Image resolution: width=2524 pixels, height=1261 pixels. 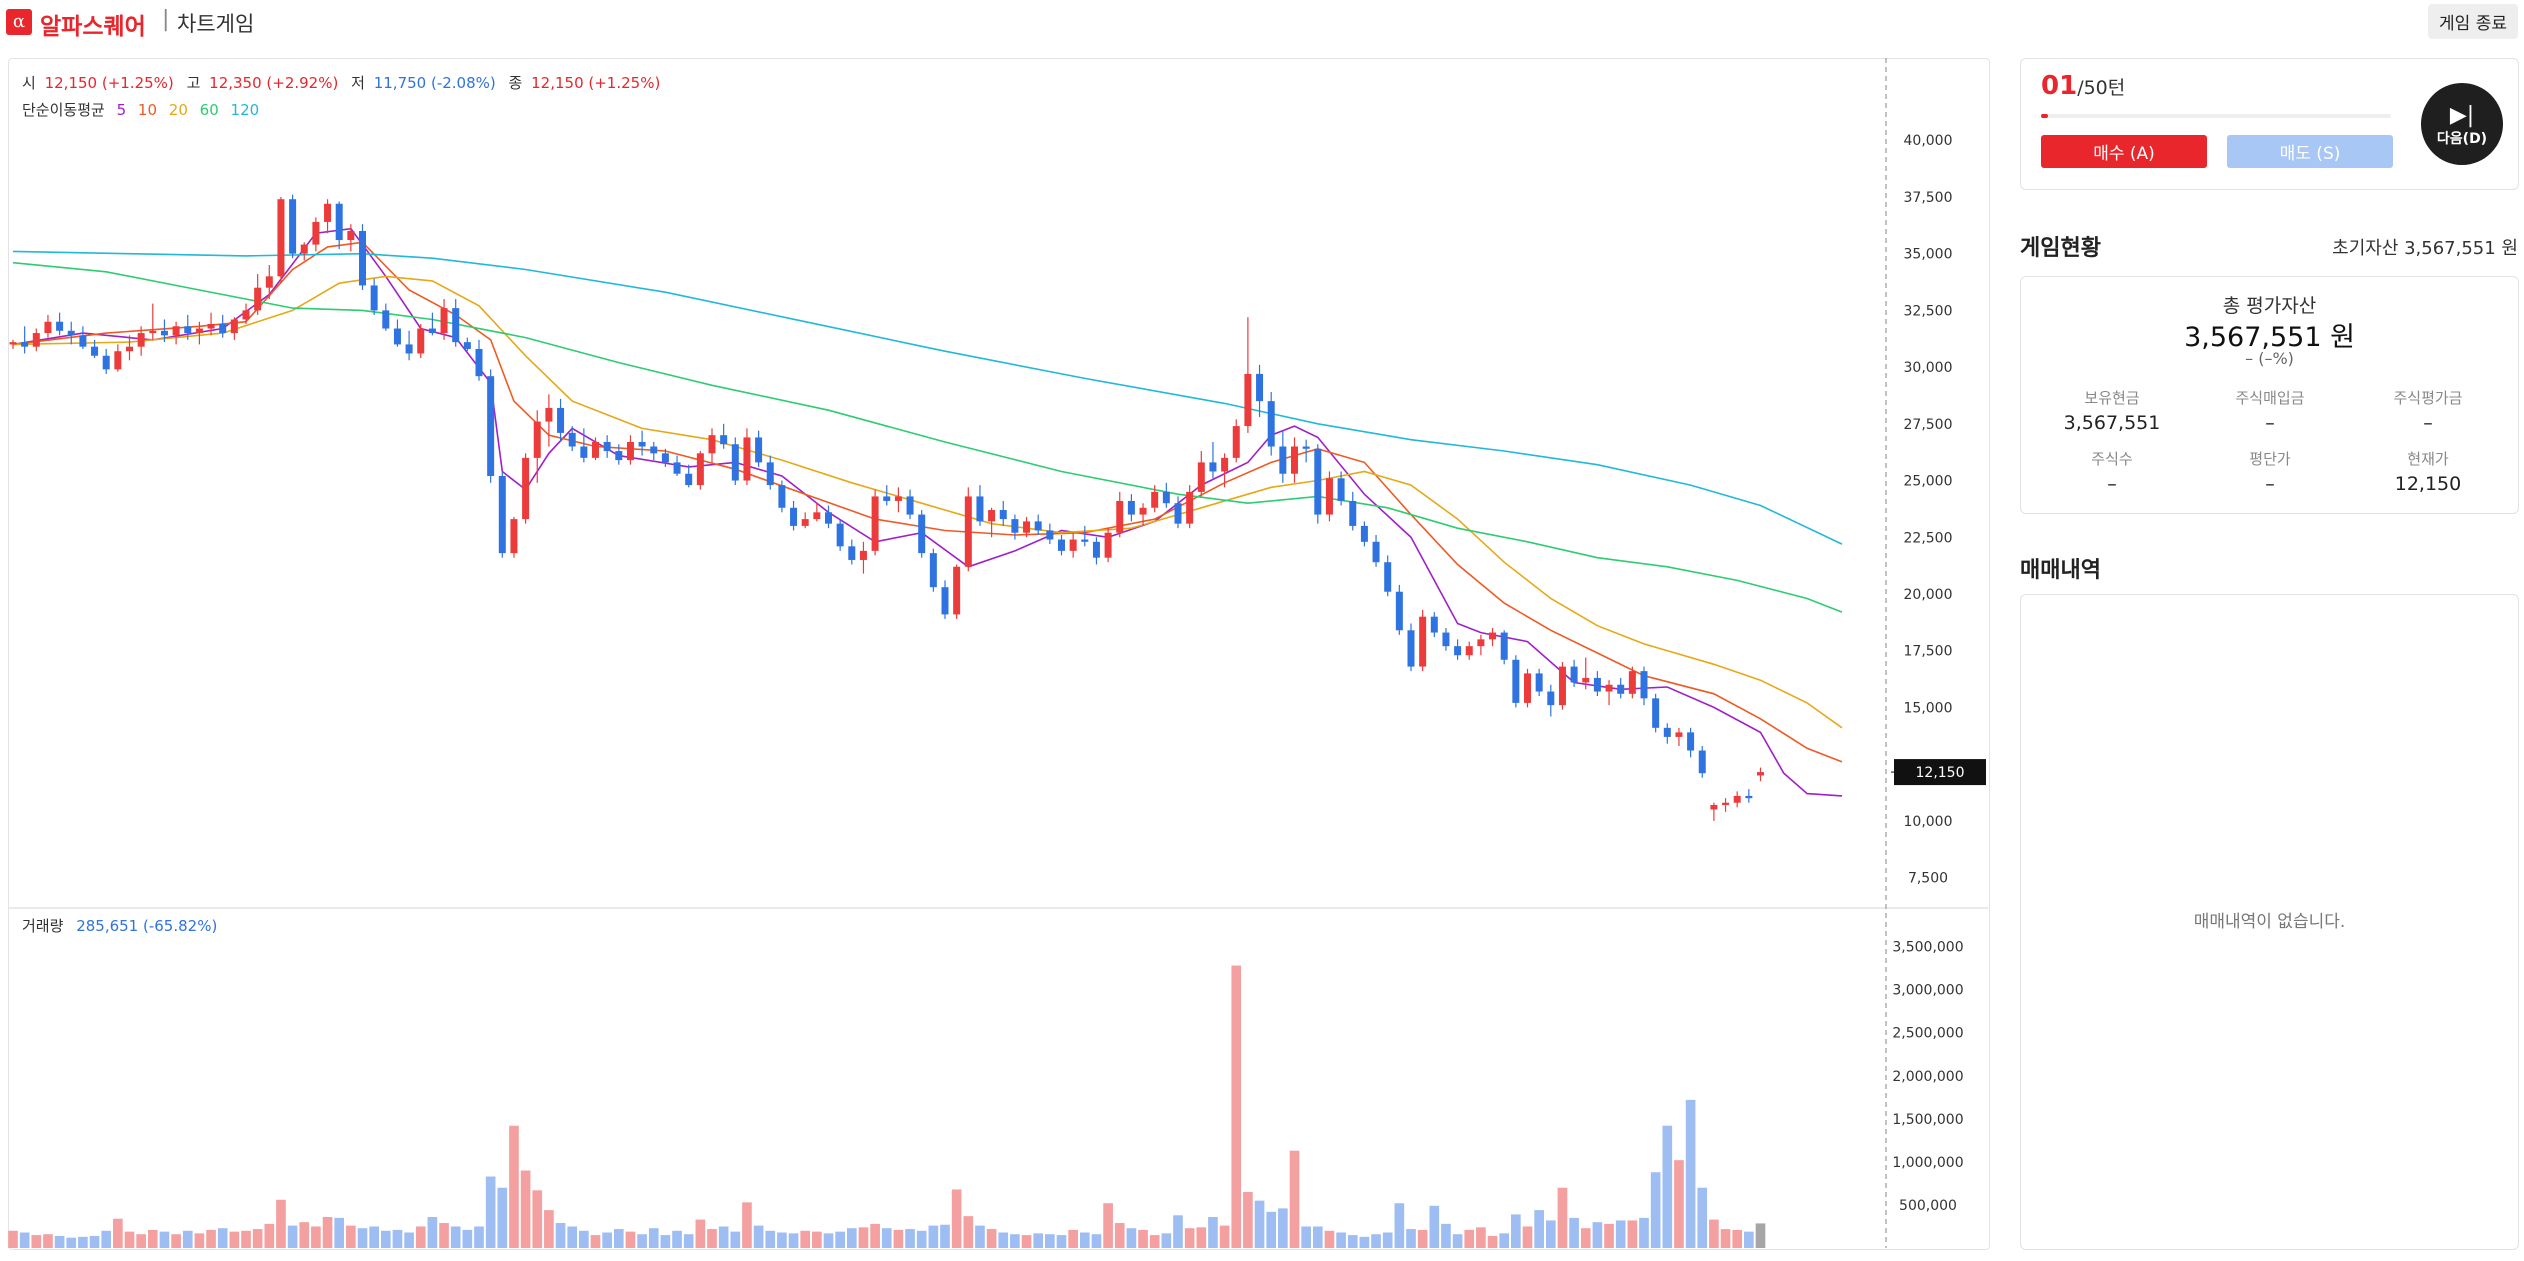 What do you see at coordinates (93, 27) in the screenshot?
I see `brand-name: 알파스퀘어` at bounding box center [93, 27].